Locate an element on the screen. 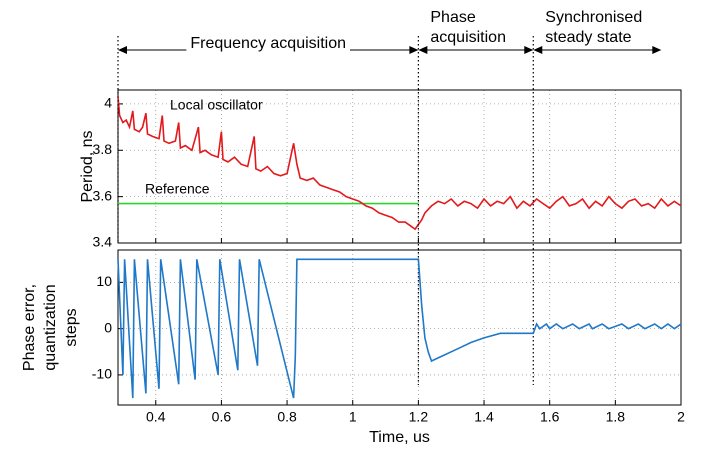  y-tick-label: 10 is located at coordinates (104, 281).